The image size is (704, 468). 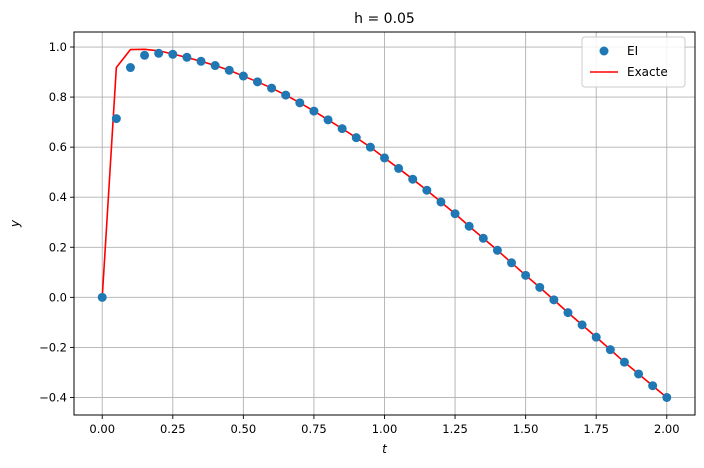 What do you see at coordinates (632, 51) in the screenshot?
I see `legend-label-ei: EI` at bounding box center [632, 51].